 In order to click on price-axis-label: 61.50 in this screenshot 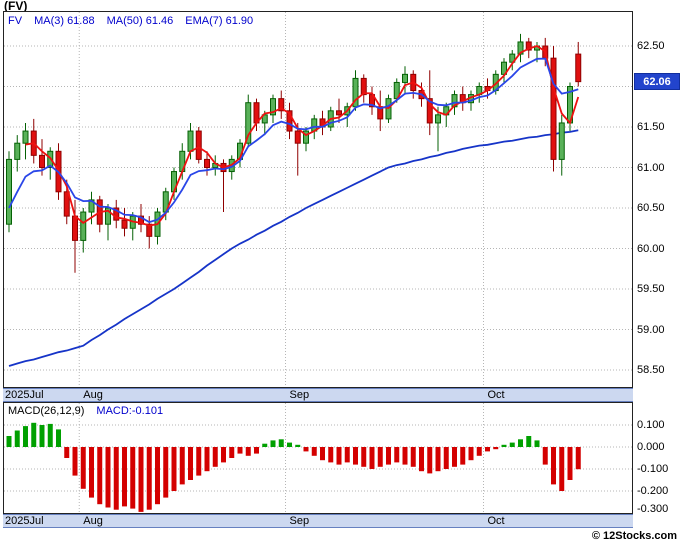, I will do `click(651, 127)`.